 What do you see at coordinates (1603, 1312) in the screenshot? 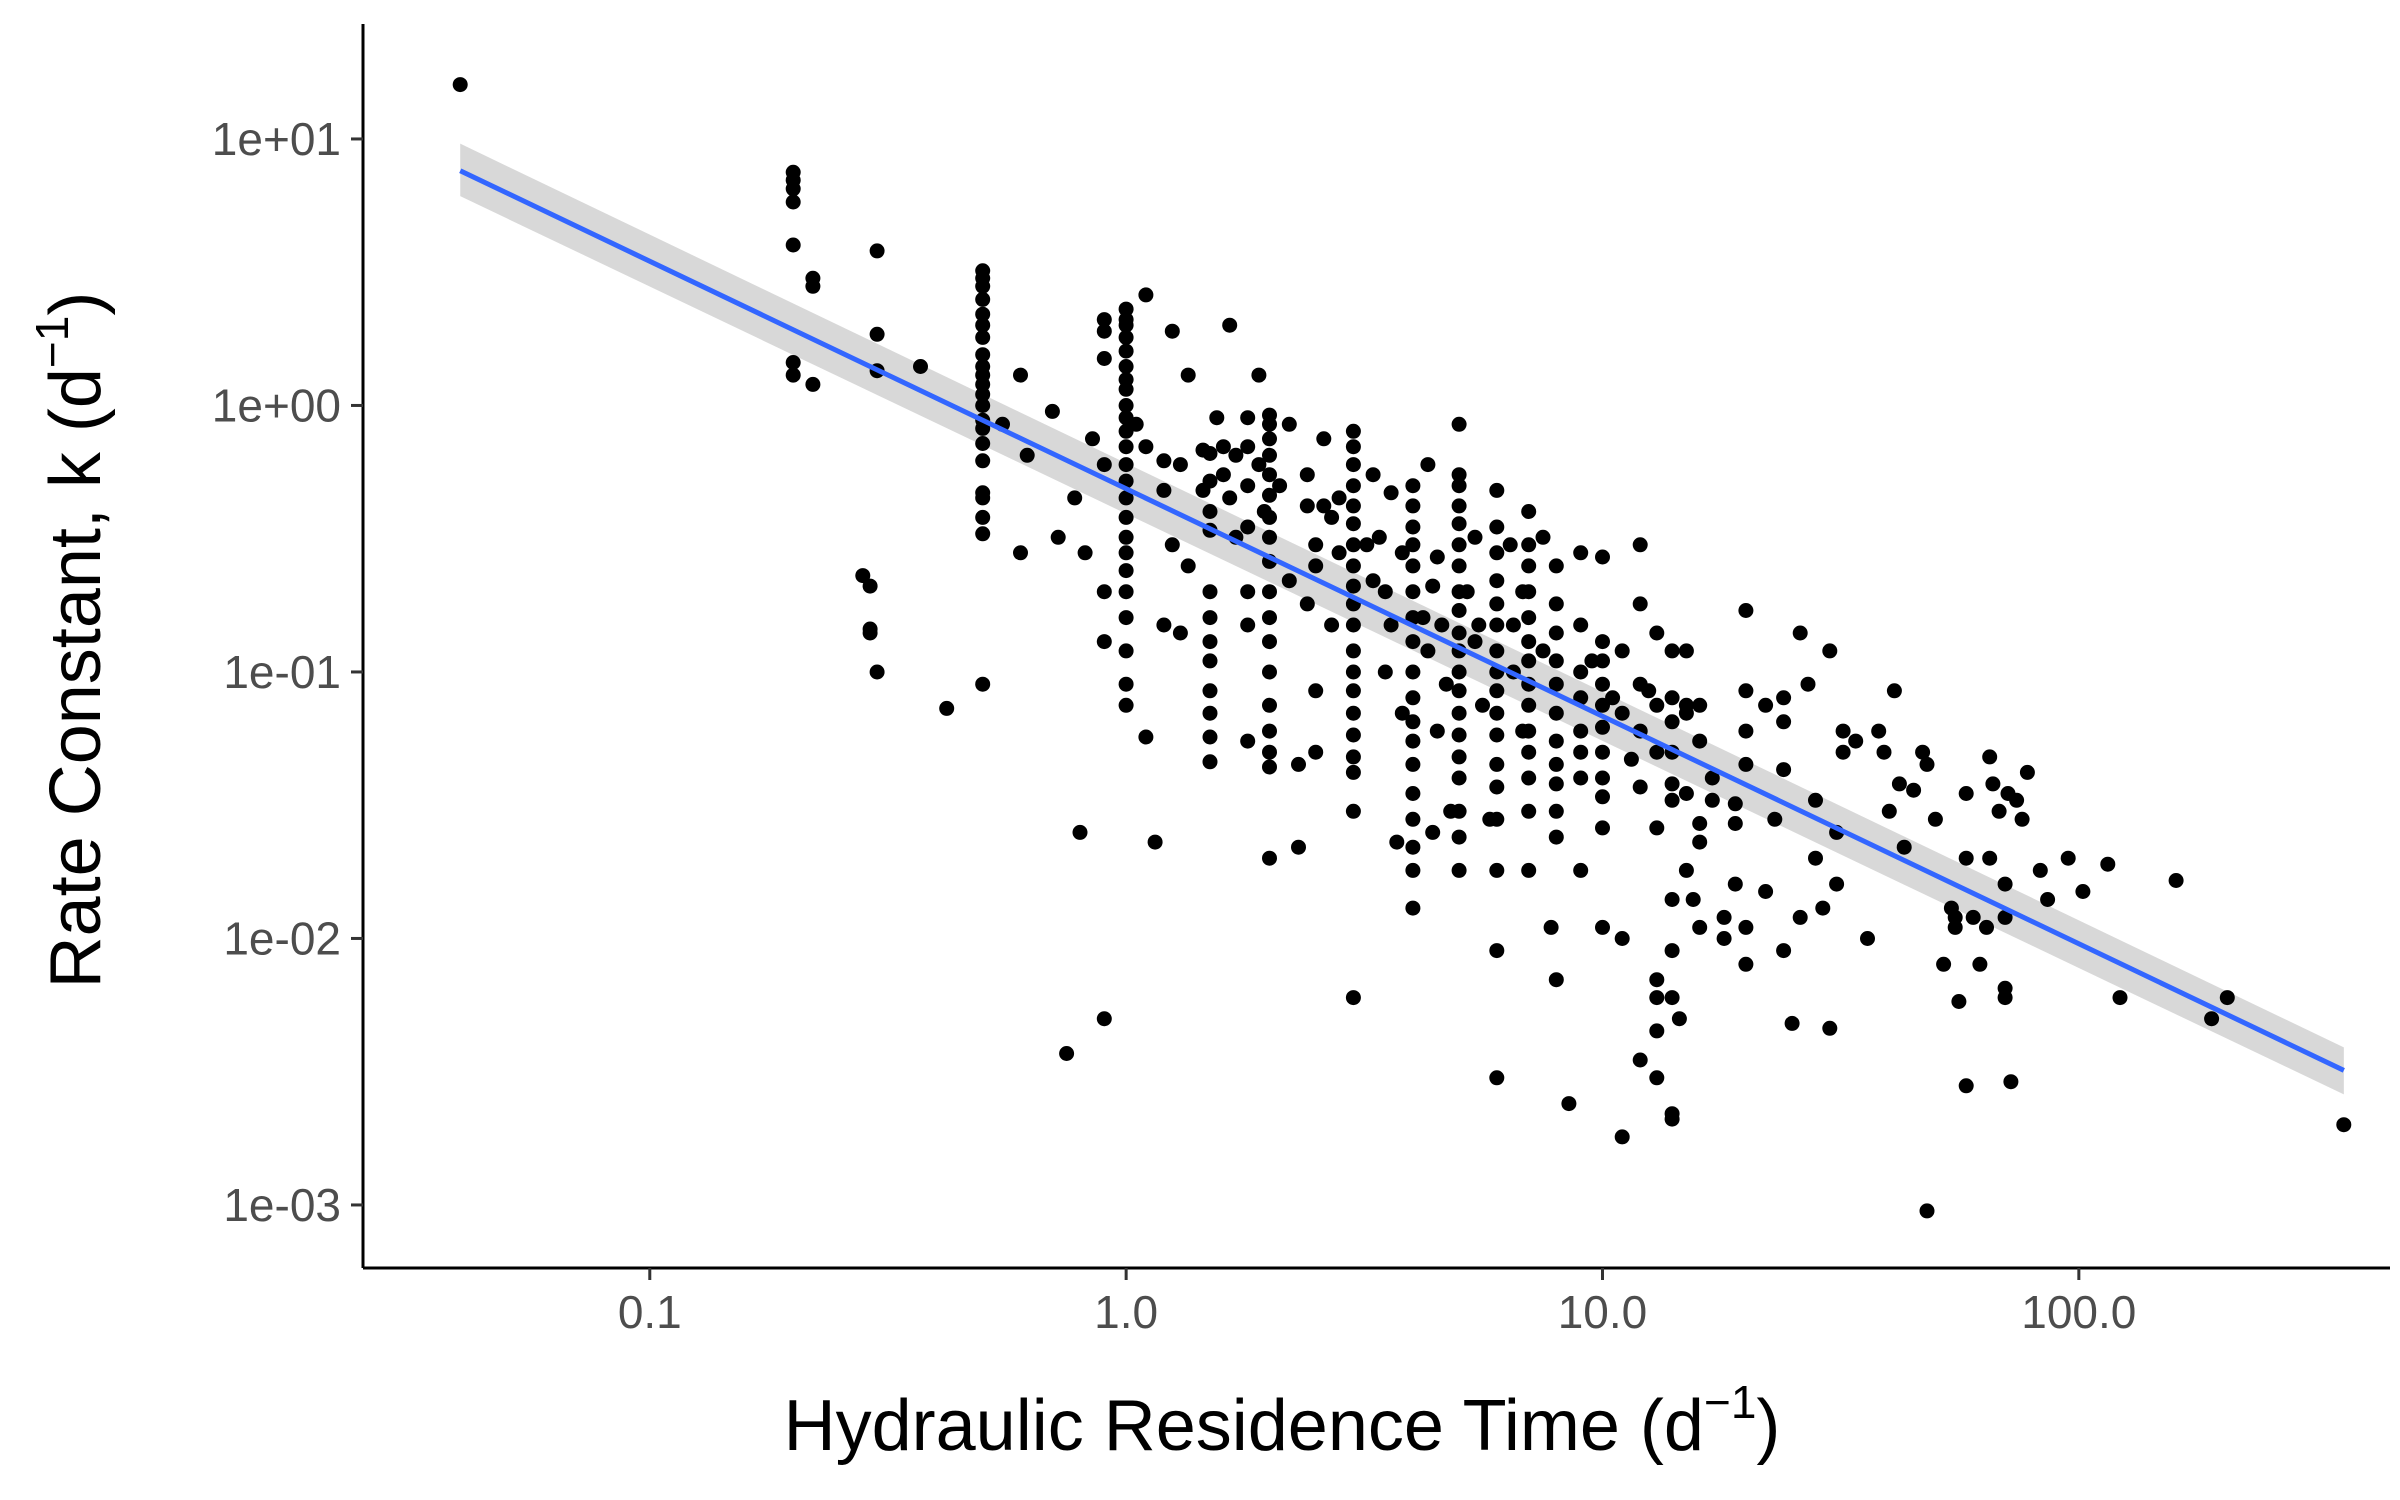
I see `x-tick-label: 10.0` at bounding box center [1603, 1312].